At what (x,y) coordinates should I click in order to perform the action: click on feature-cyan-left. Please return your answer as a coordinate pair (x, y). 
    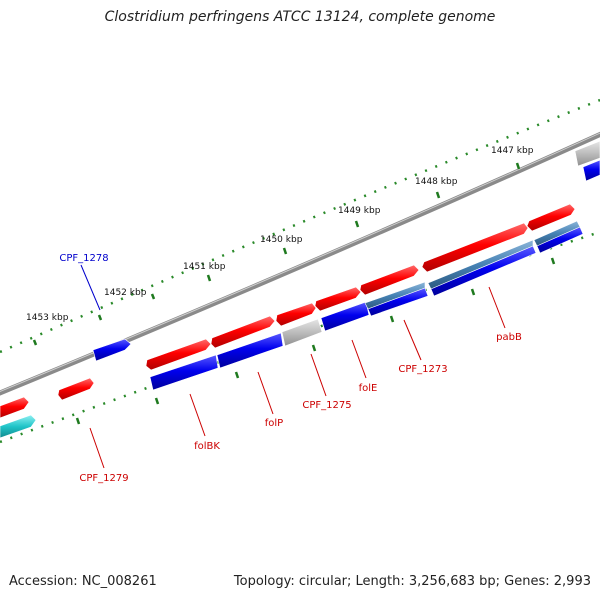
    Looking at the image, I should click on (18, 426).